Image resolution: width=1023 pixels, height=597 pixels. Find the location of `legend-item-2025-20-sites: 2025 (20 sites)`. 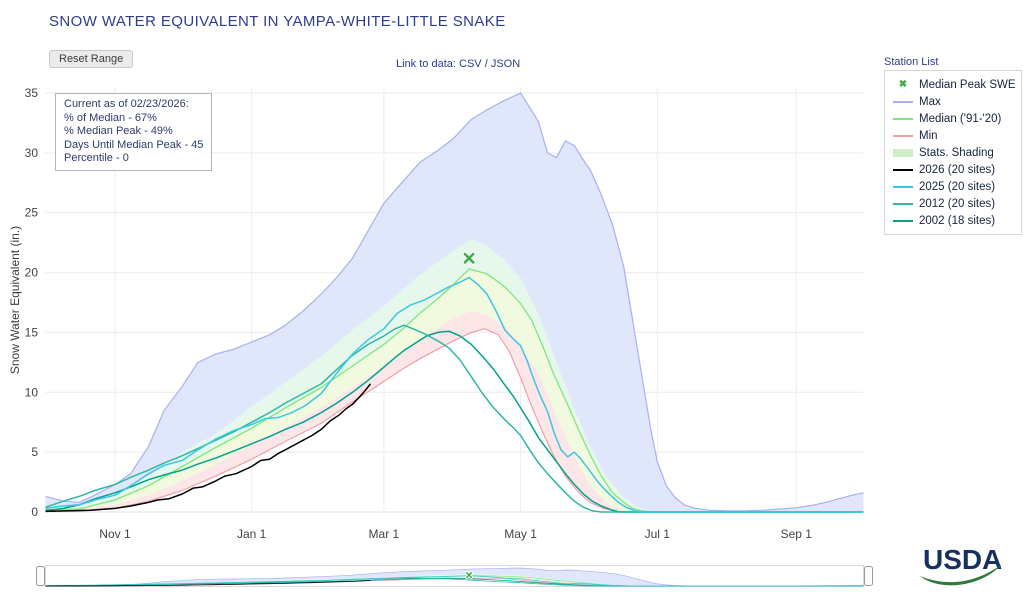

legend-item-2025-20-sites: 2025 (20 sites) is located at coordinates (953, 186).